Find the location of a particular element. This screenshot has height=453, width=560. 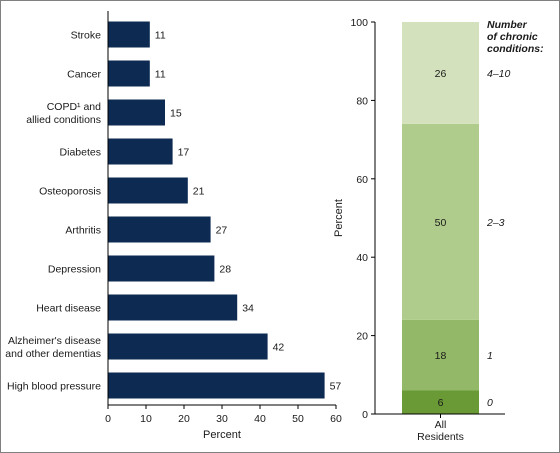

right-y-tick-label-40: 40 is located at coordinates (362, 258).